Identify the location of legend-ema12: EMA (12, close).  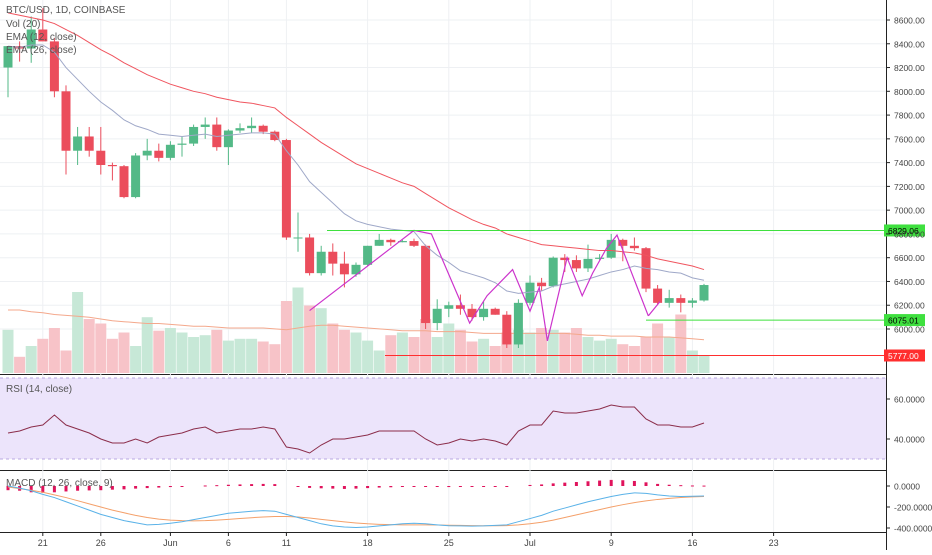
(41, 37).